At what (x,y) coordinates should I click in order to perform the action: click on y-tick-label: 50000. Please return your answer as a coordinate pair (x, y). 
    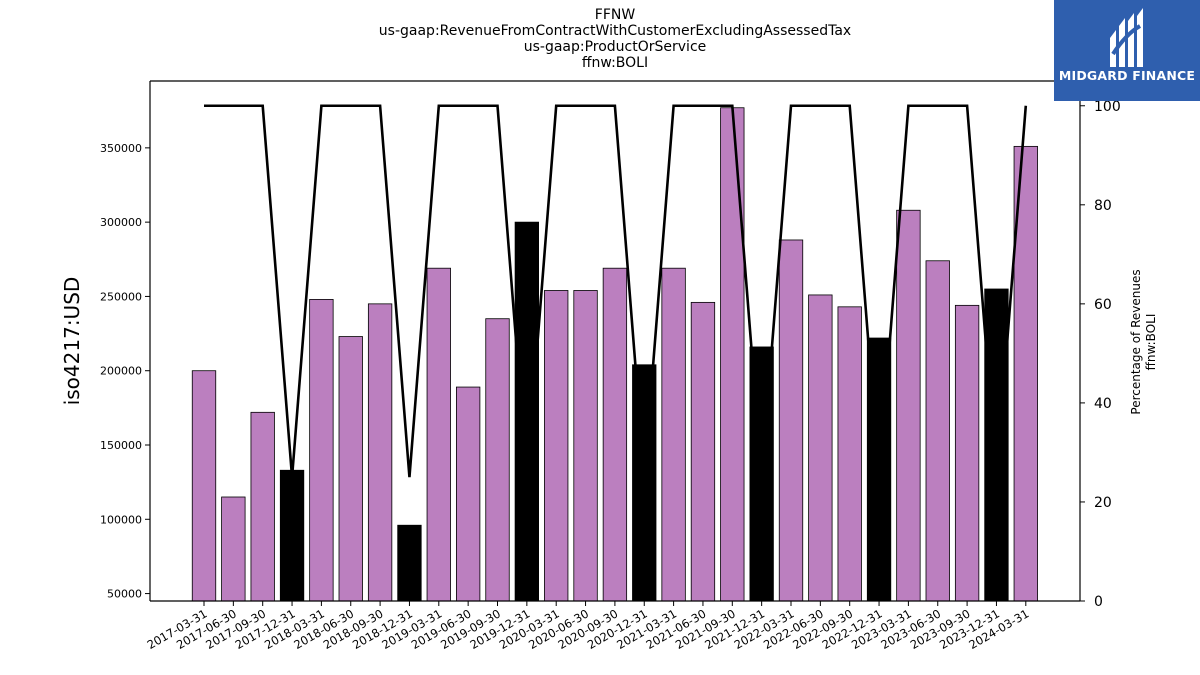
    Looking at the image, I should click on (124, 594).